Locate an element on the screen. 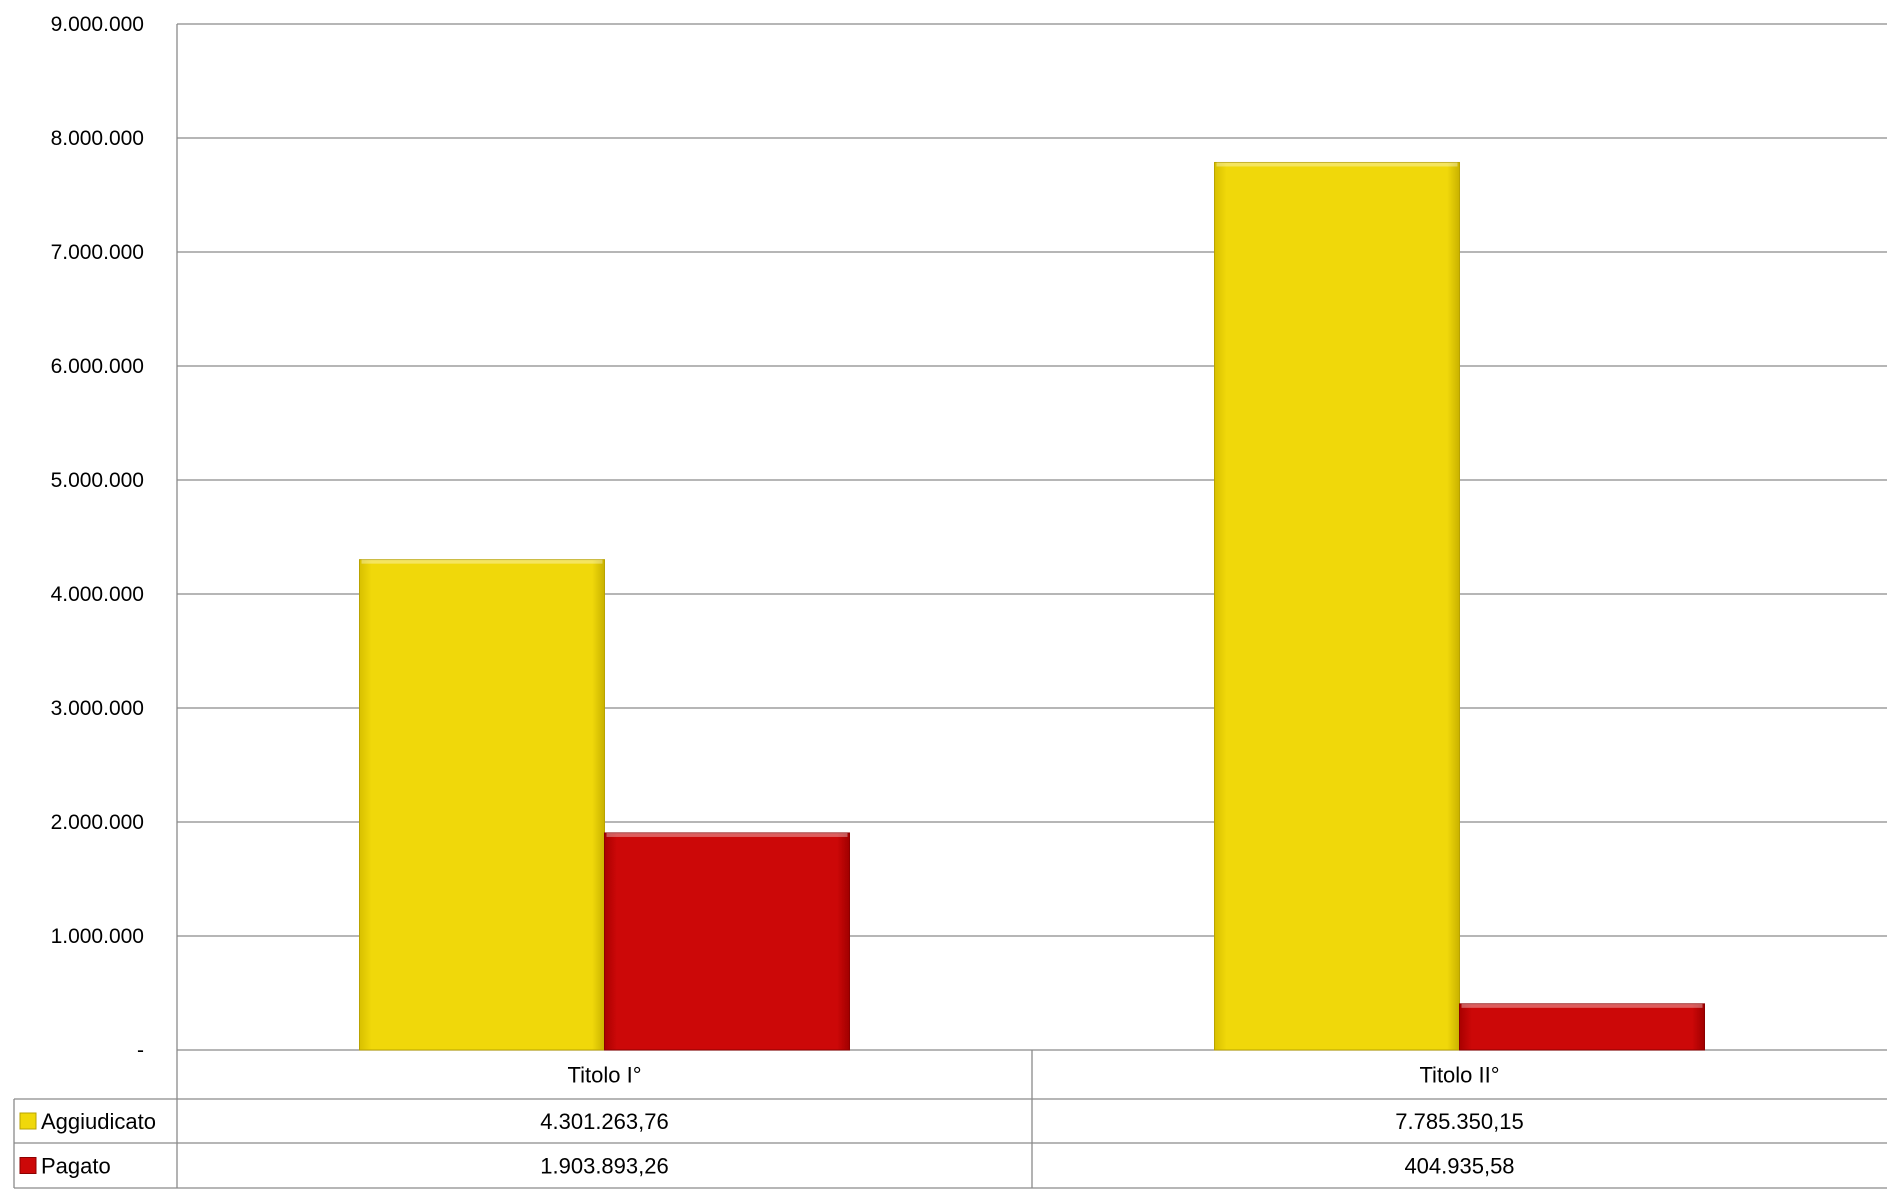  legend-swatch-pagato is located at coordinates (28, 1165).